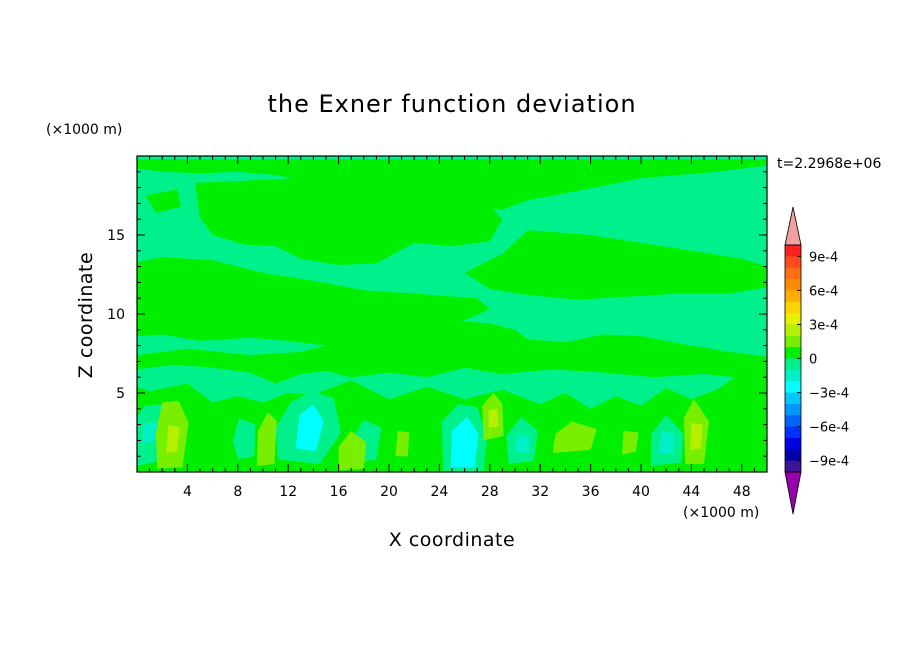  I want to click on colorbar-tick-label: −6e-4, so click(829, 428).